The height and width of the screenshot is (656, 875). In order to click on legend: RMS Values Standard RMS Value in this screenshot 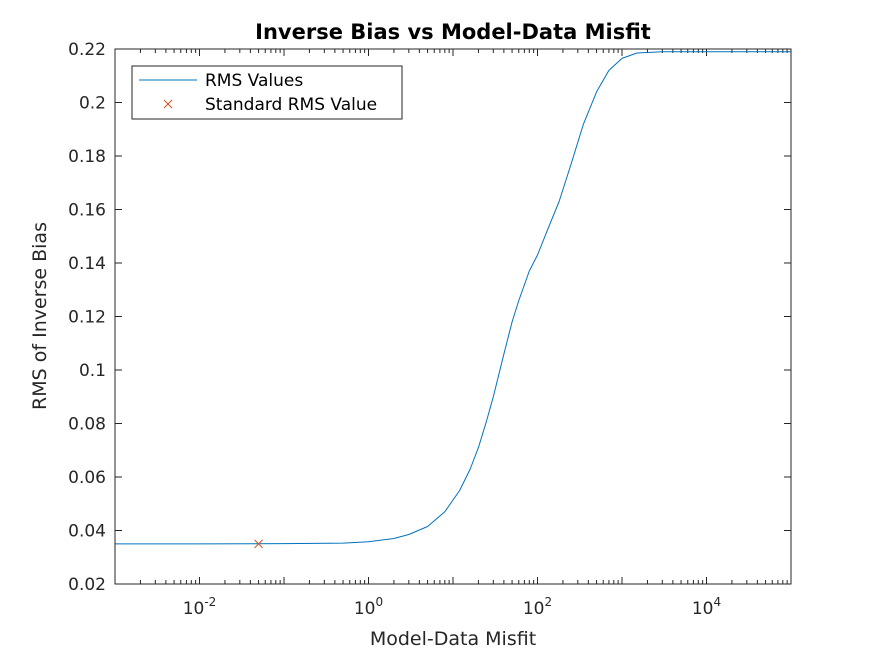, I will do `click(267, 92)`.